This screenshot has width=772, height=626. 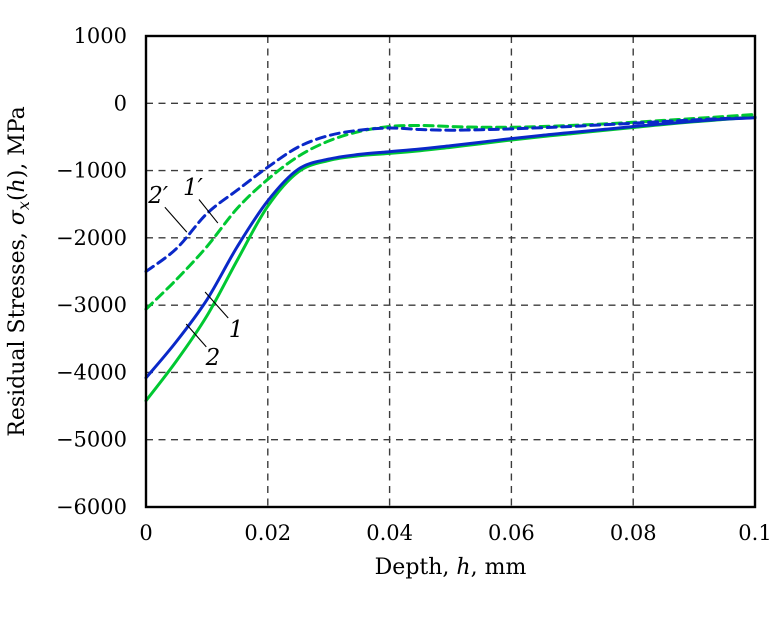 What do you see at coordinates (120, 103) in the screenshot?
I see `y-tick-label: 0` at bounding box center [120, 103].